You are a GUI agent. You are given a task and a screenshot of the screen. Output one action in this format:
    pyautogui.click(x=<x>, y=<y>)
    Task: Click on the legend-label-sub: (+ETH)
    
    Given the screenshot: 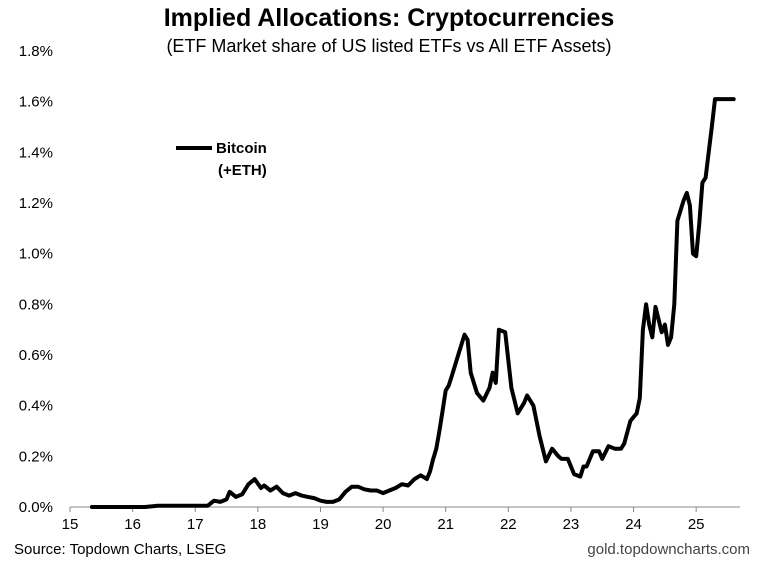 What is the action you would take?
    pyautogui.click(x=242, y=170)
    